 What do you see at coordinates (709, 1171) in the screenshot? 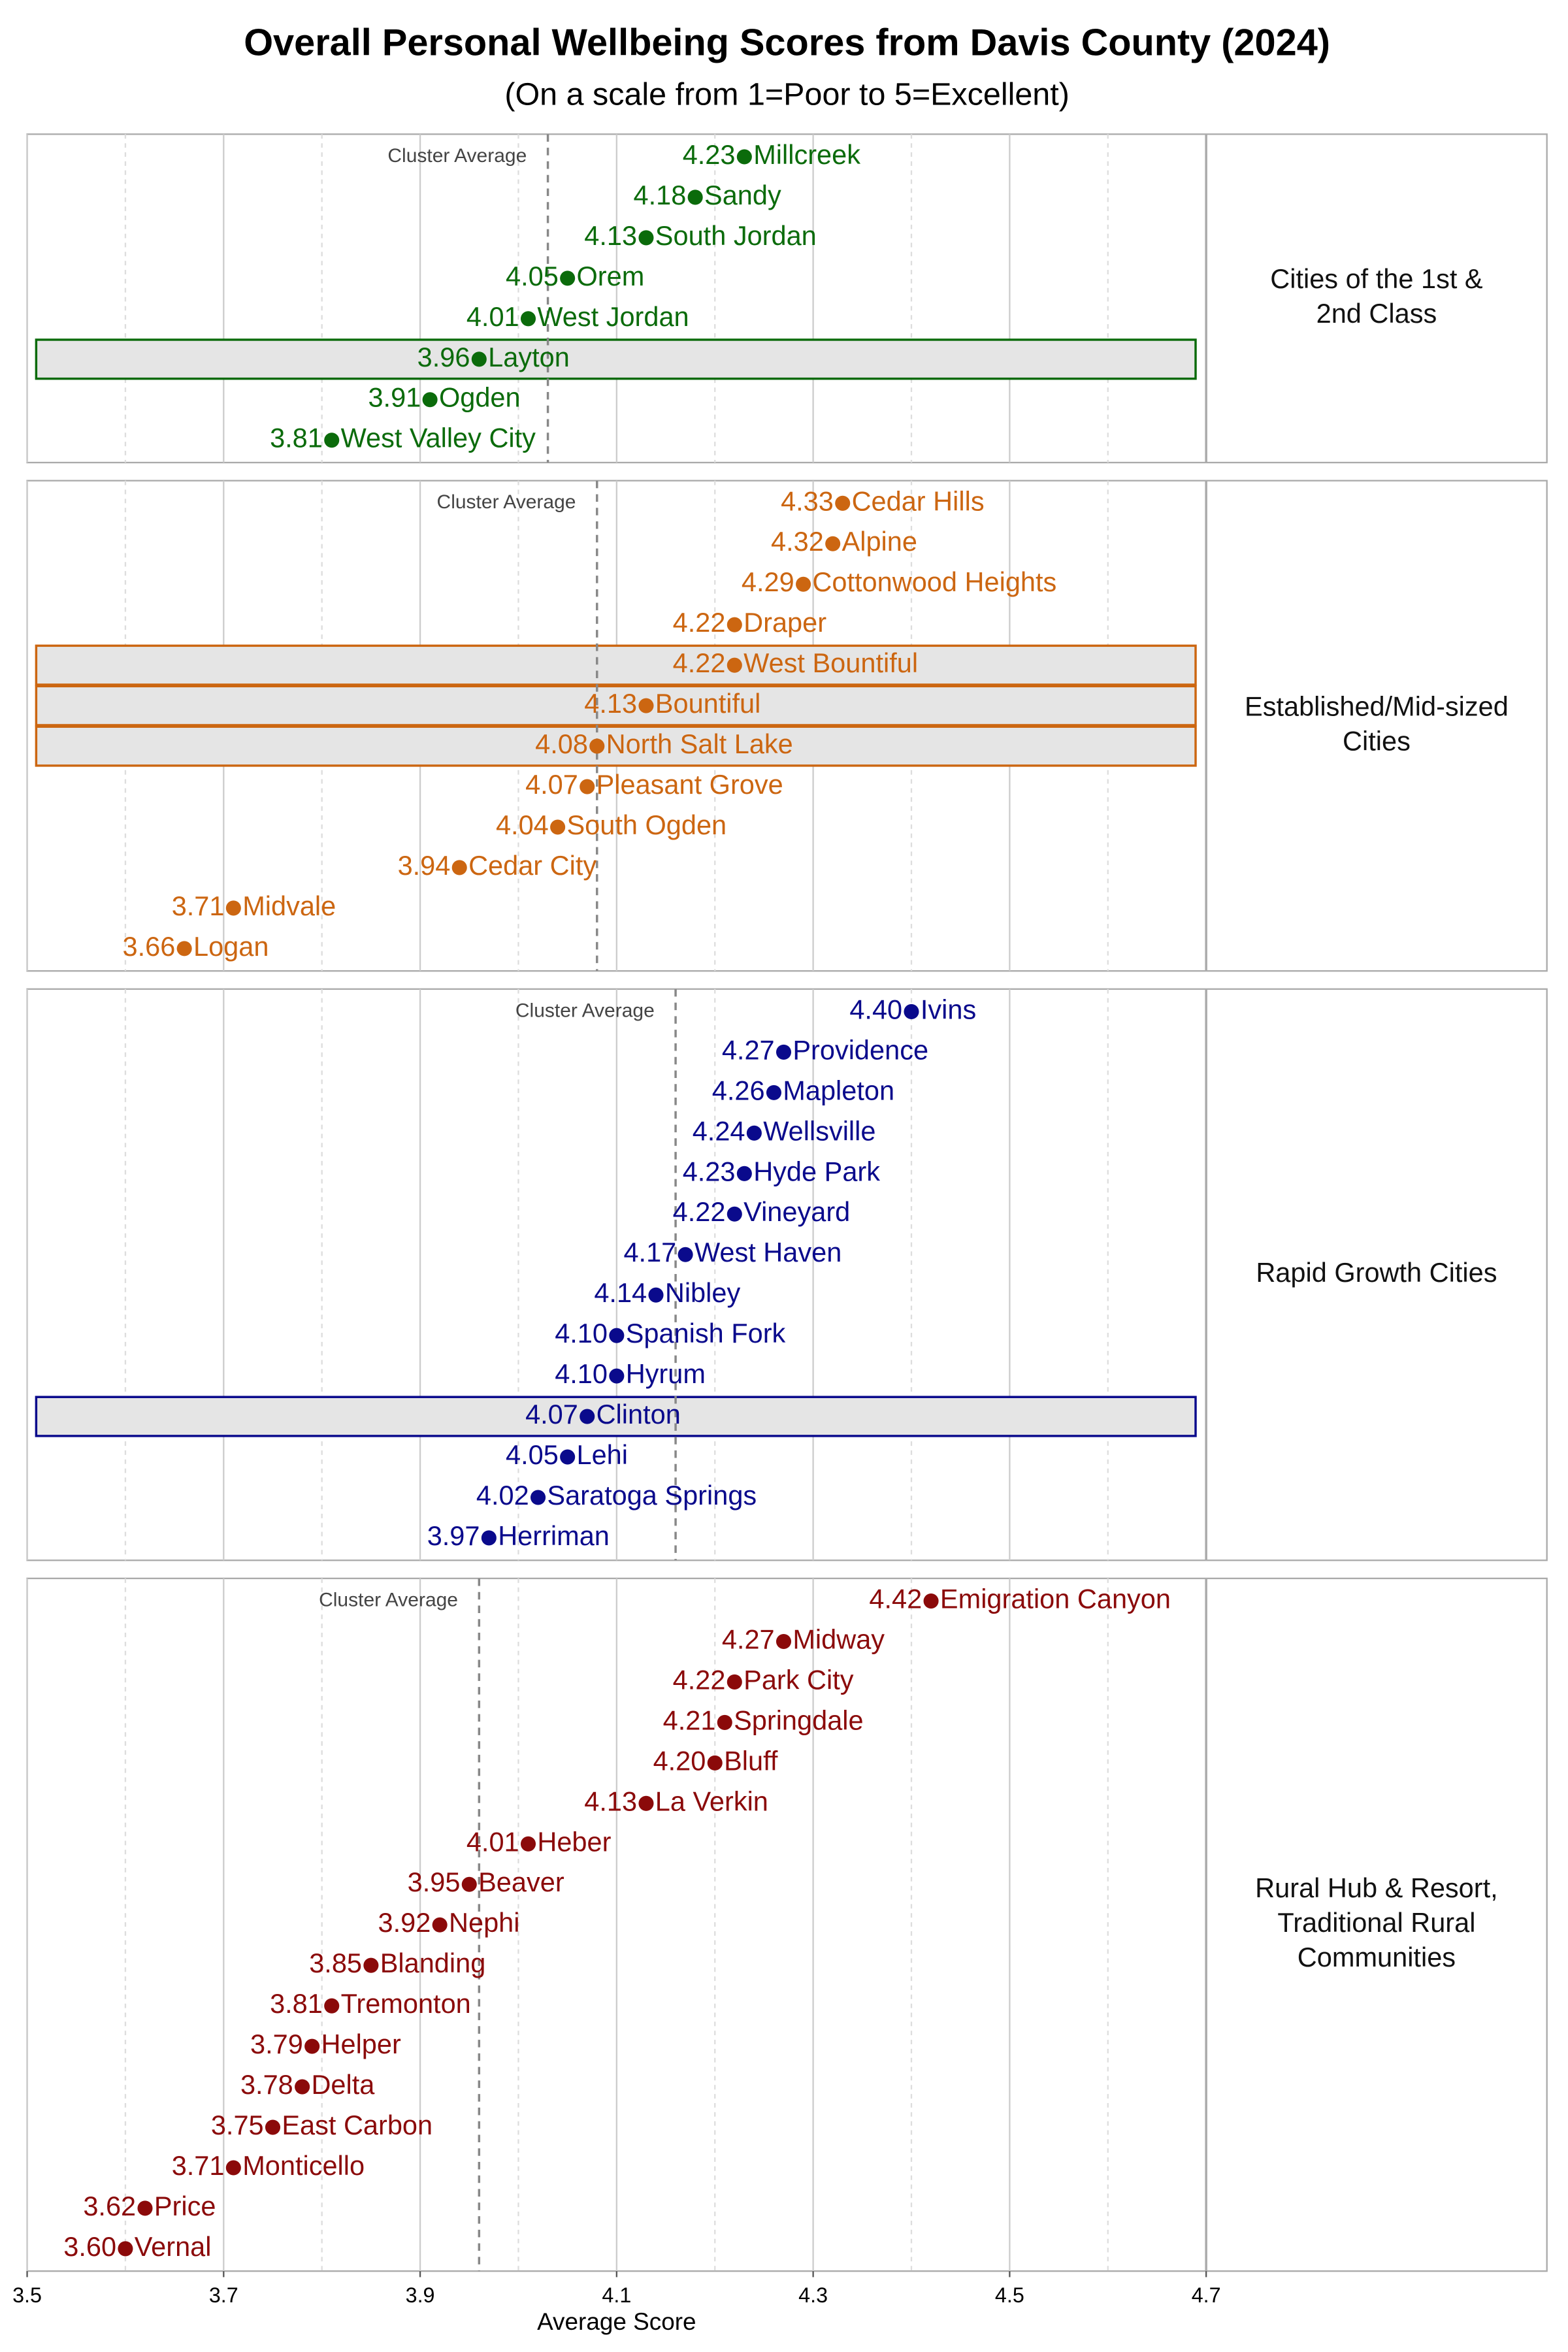
I see `value-label: 4.23` at bounding box center [709, 1171].